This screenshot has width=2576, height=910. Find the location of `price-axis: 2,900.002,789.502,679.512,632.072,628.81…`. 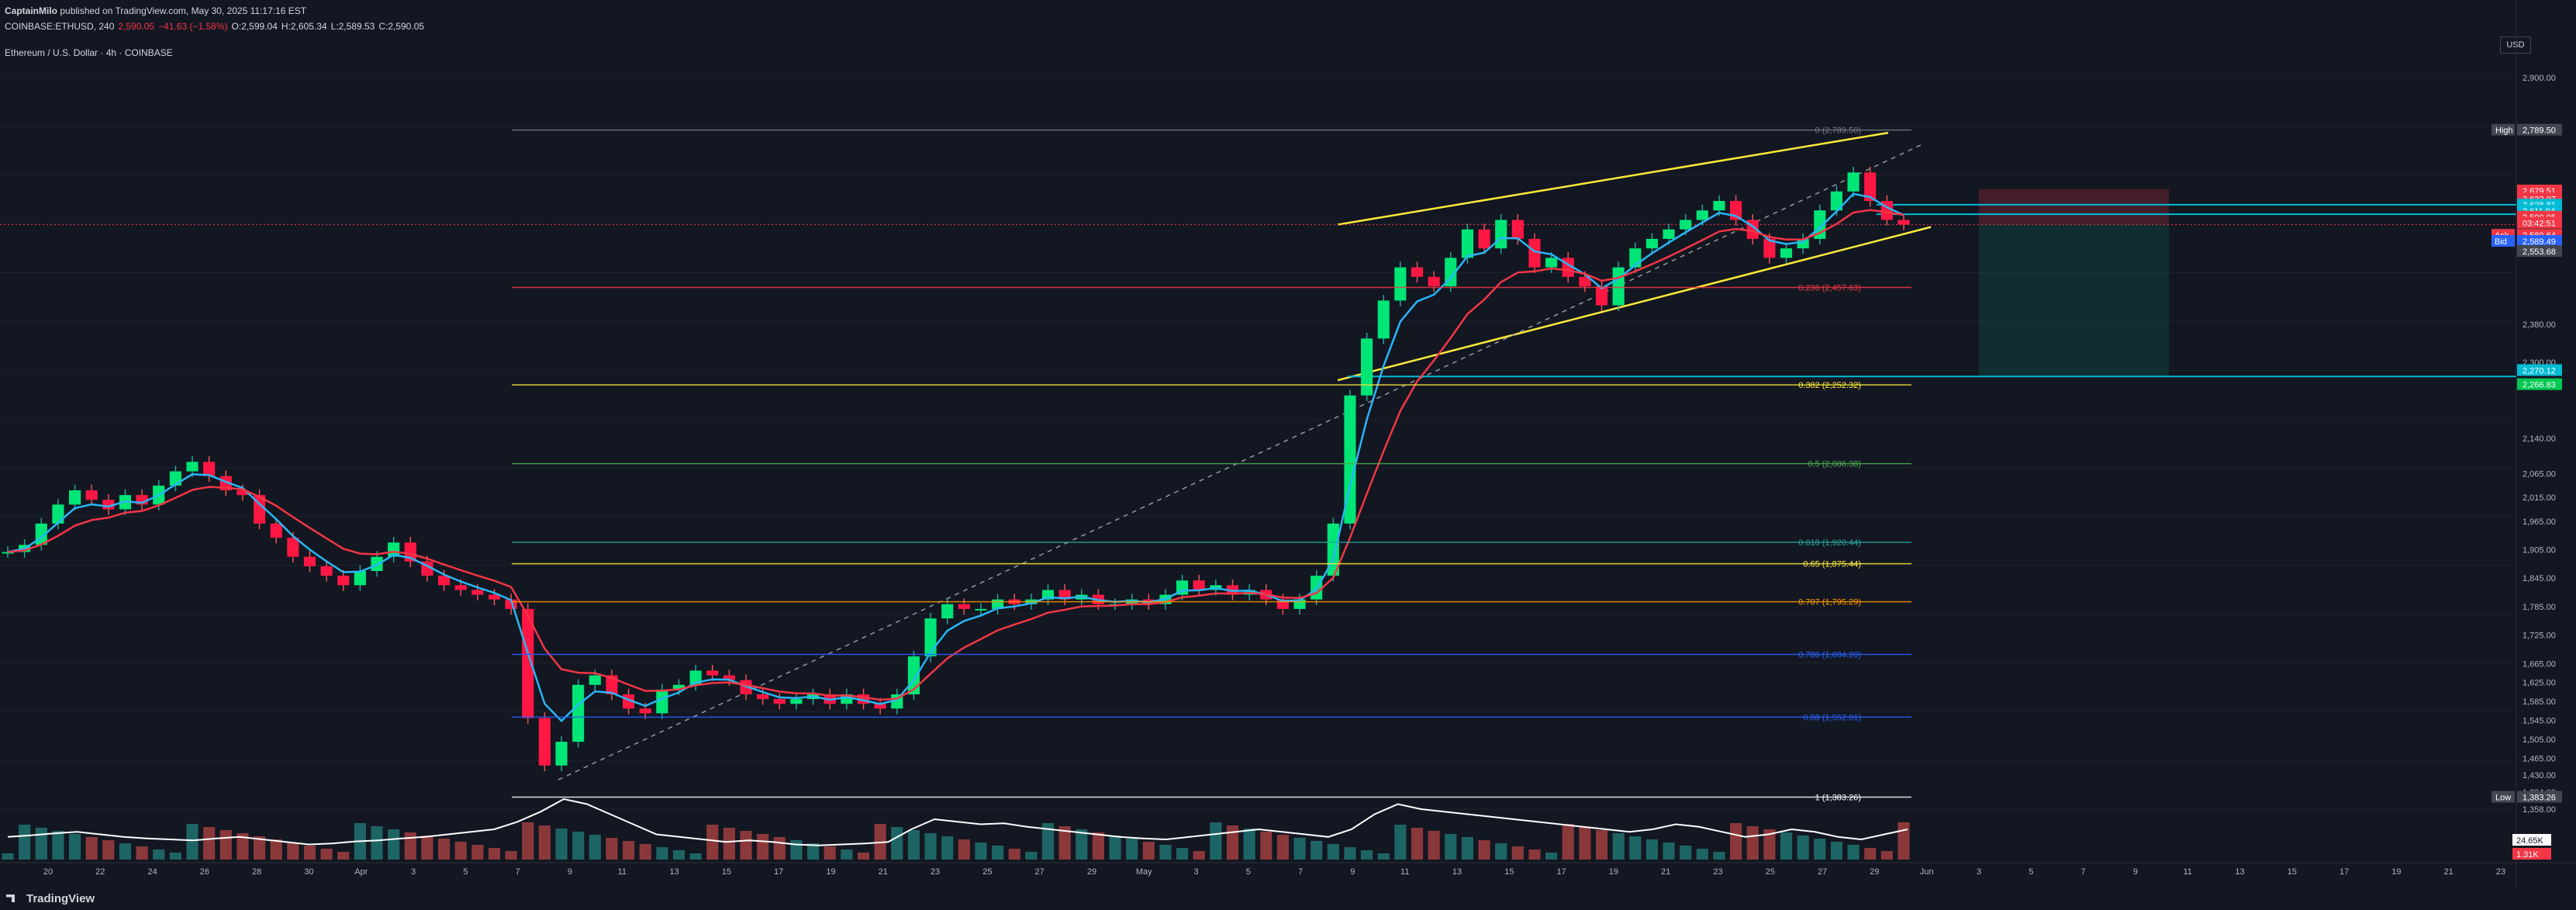

price-axis: 2,900.002,789.502,679.512,632.072,628.81… is located at coordinates (2526, 444).